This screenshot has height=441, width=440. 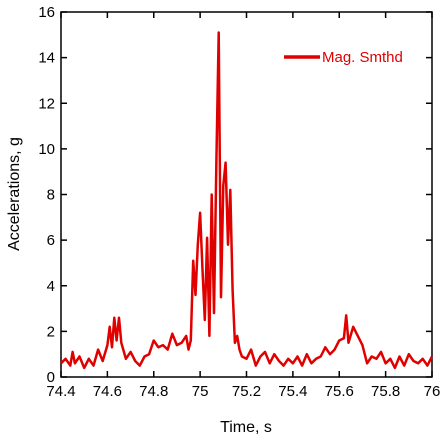 I want to click on x-tick-label: 74.6, so click(x=107, y=391).